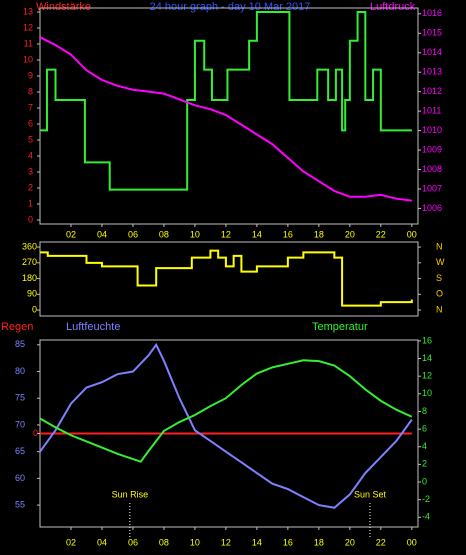 The height and width of the screenshot is (555, 466). Describe the element at coordinates (20, 451) in the screenshot. I see `tick-label: 65` at that location.